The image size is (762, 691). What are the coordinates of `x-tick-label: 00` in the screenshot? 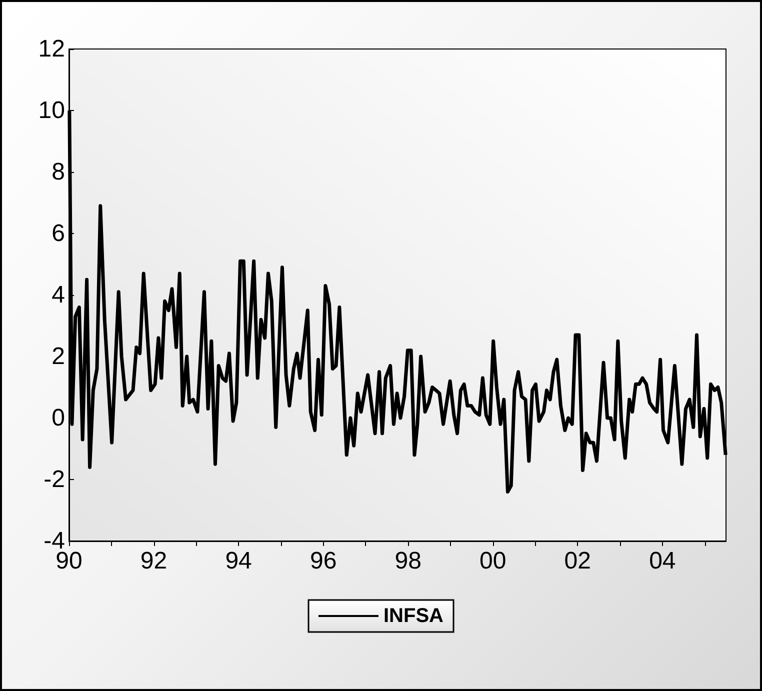 It's located at (493, 561).